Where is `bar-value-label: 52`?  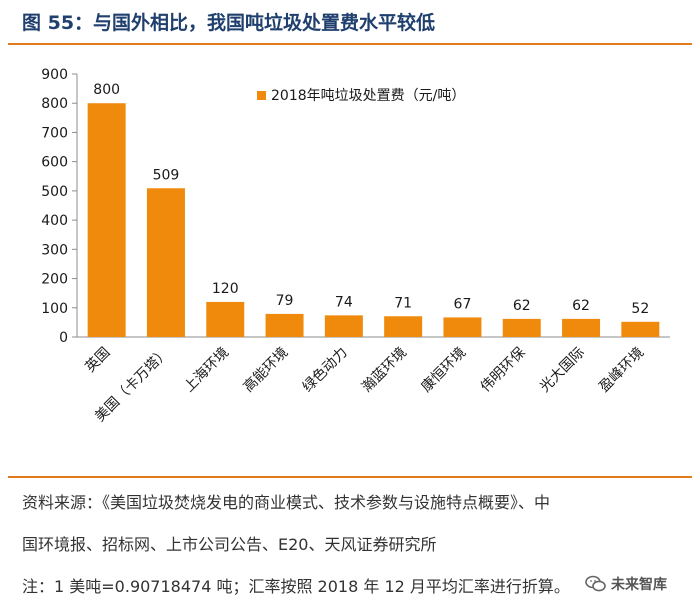
bar-value-label: 52 is located at coordinates (640, 309).